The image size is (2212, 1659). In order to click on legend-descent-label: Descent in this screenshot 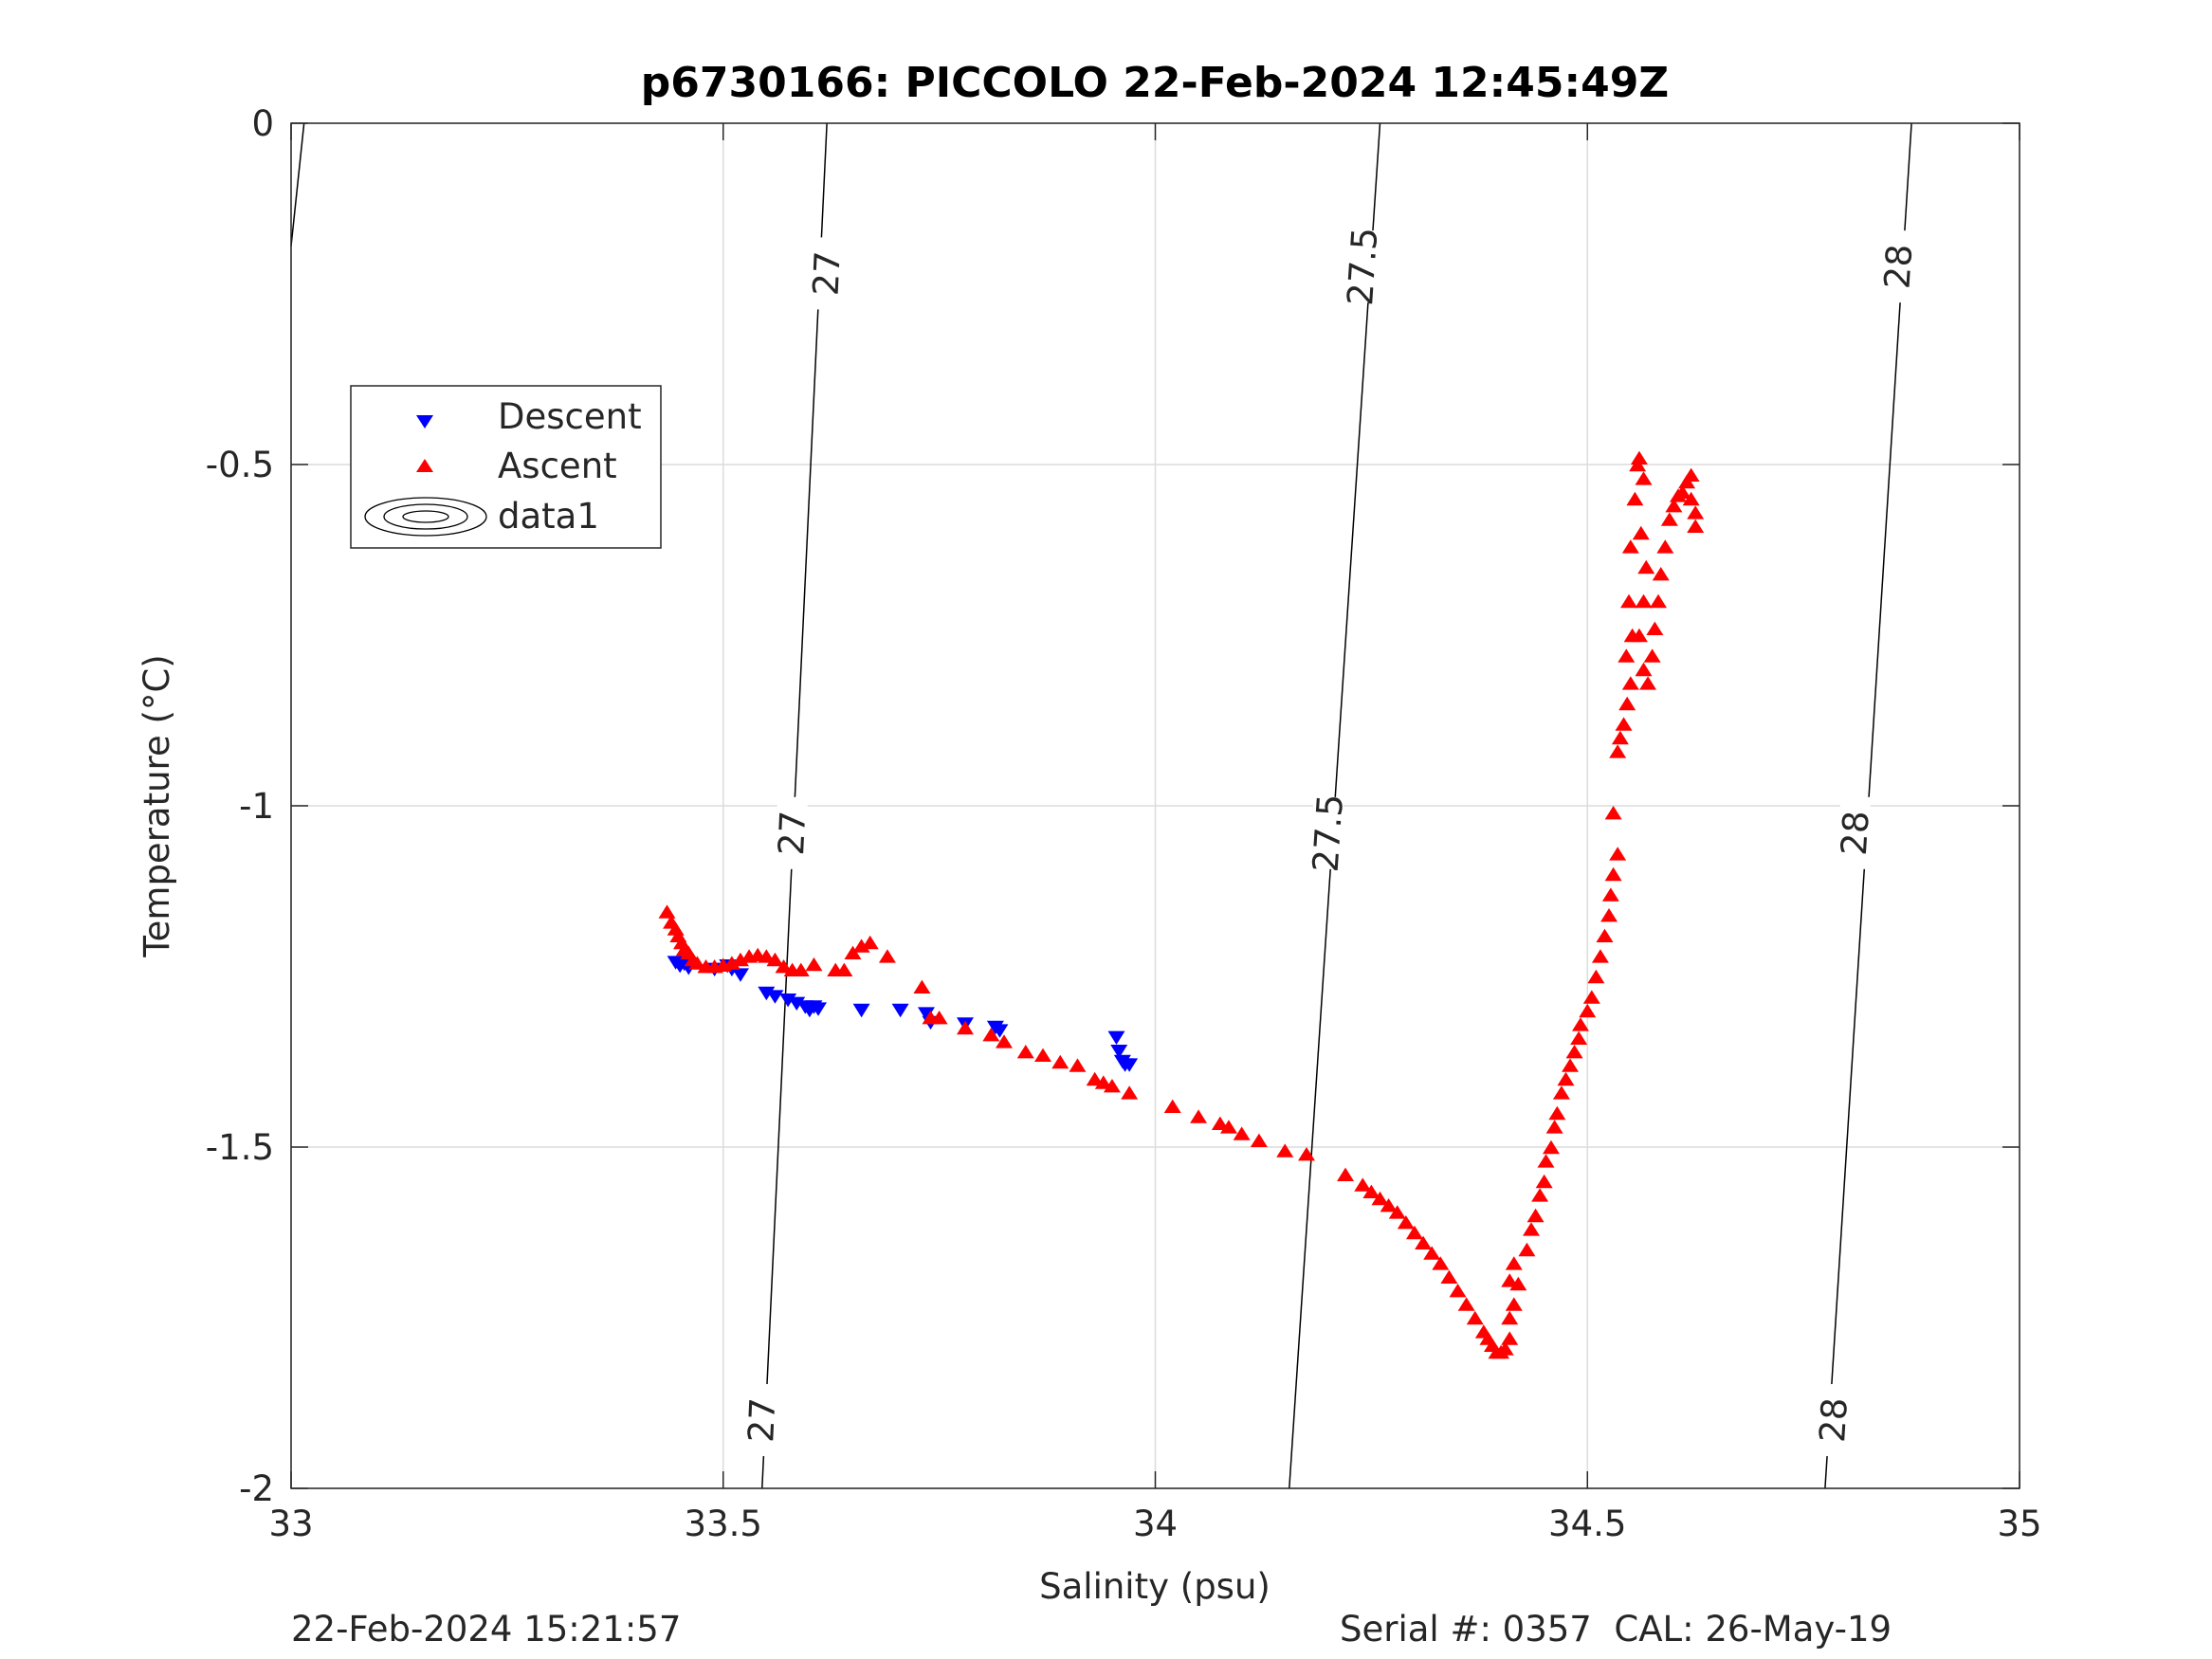, I will do `click(570, 416)`.